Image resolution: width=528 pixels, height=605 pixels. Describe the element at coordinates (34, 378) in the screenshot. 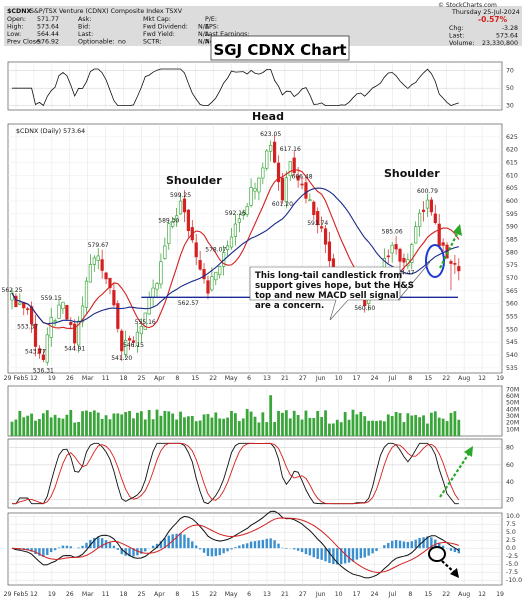

I see `x-tick-label: 12` at that location.